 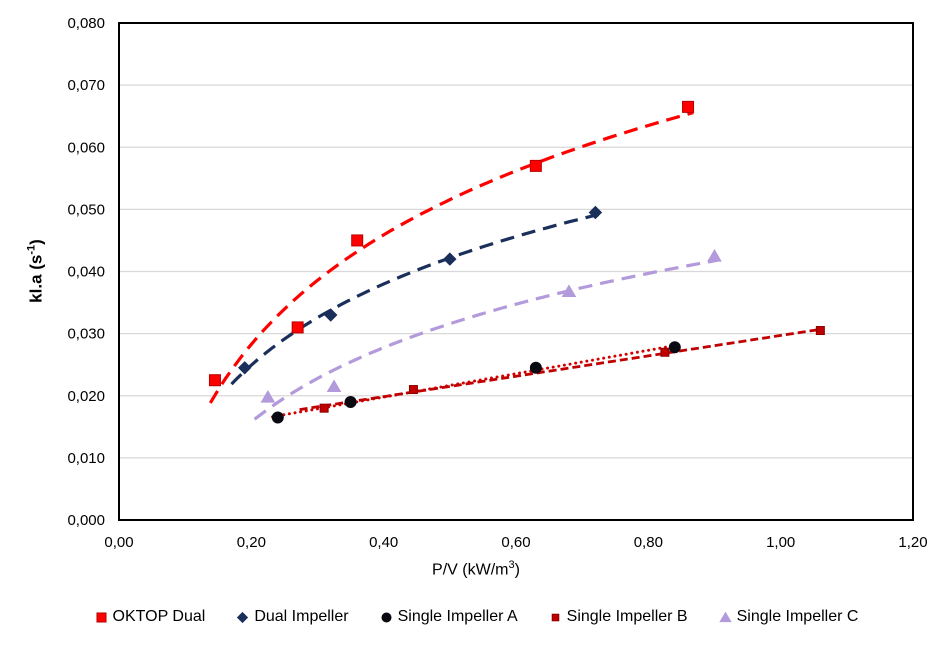 I want to click on legend-marker-oktop-dual, so click(x=101, y=617).